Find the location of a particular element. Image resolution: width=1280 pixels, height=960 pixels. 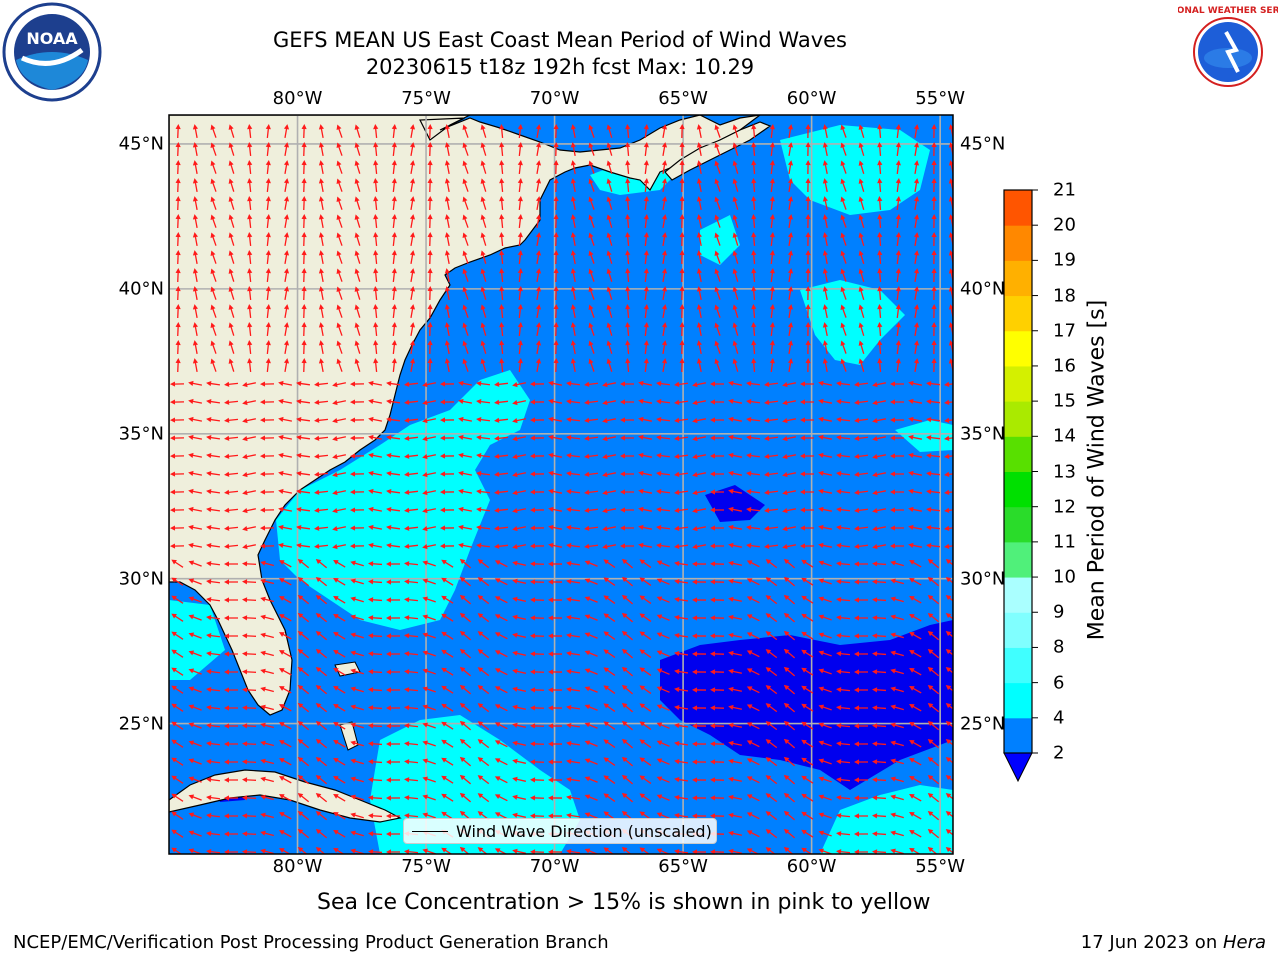

map-legend: Wind Wave Direction (unscaled) is located at coordinates (560, 831).